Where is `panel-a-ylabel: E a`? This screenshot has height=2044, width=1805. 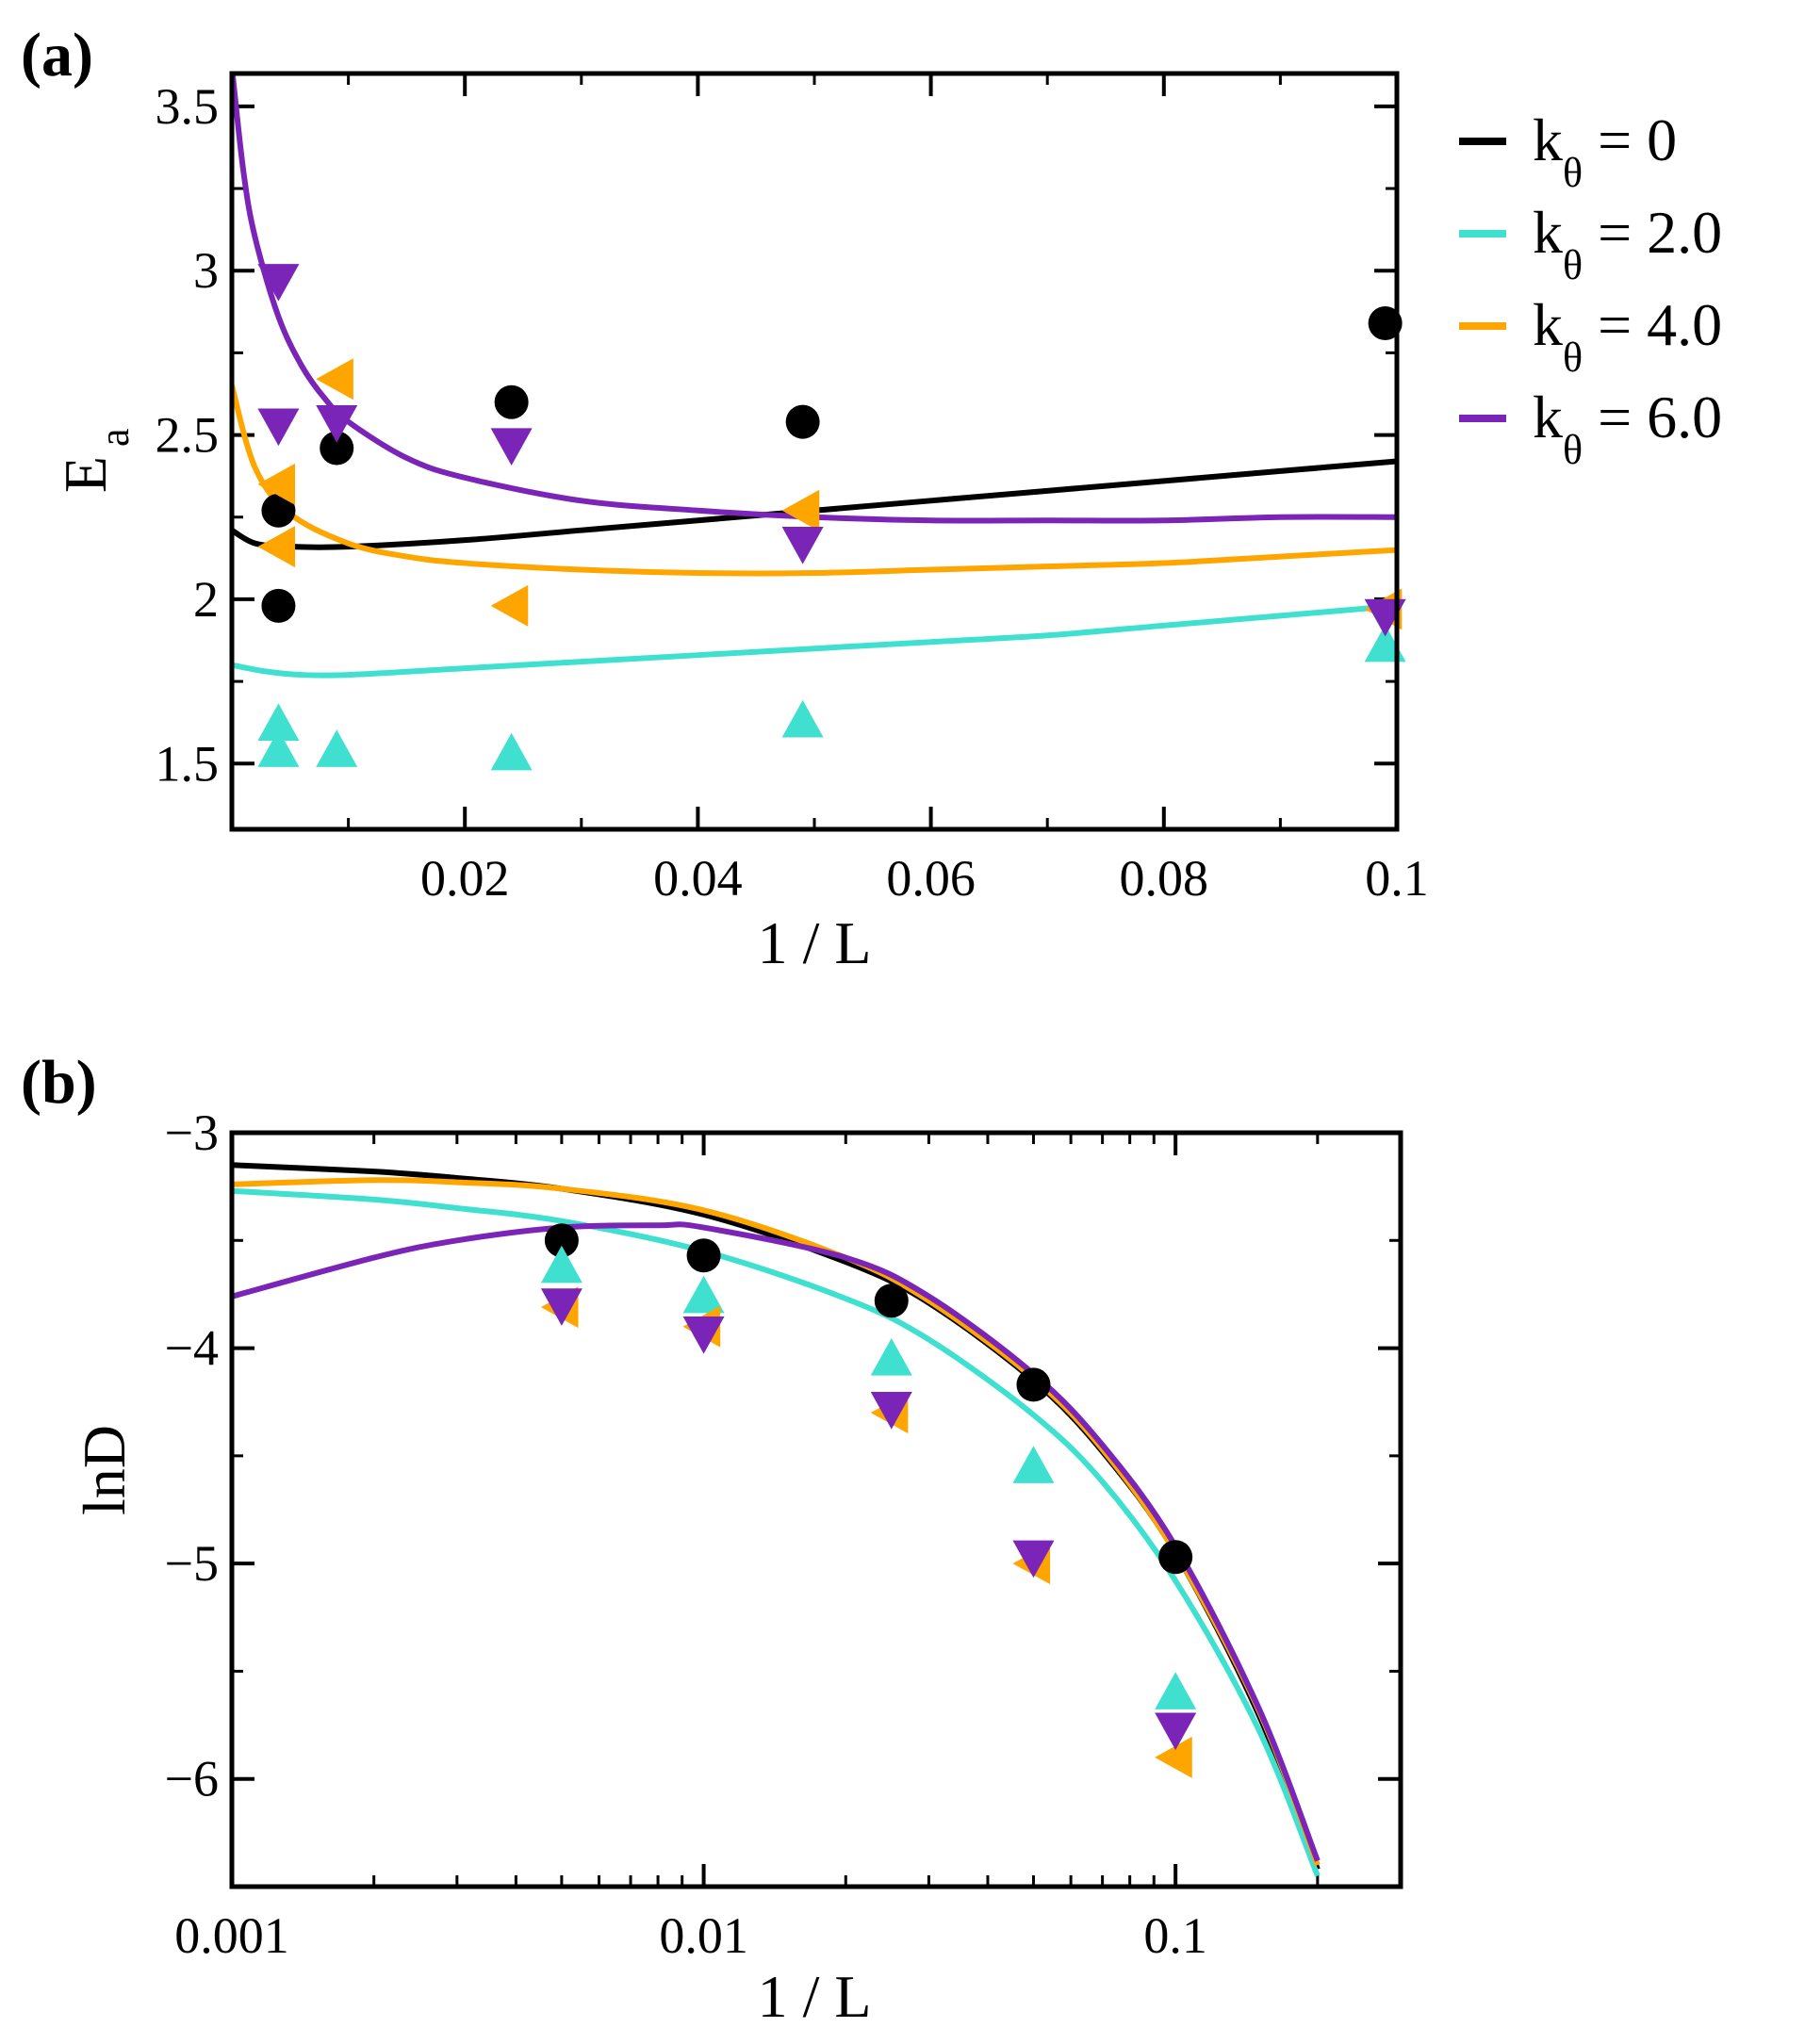 panel-a-ylabel: E a is located at coordinates (95, 460).